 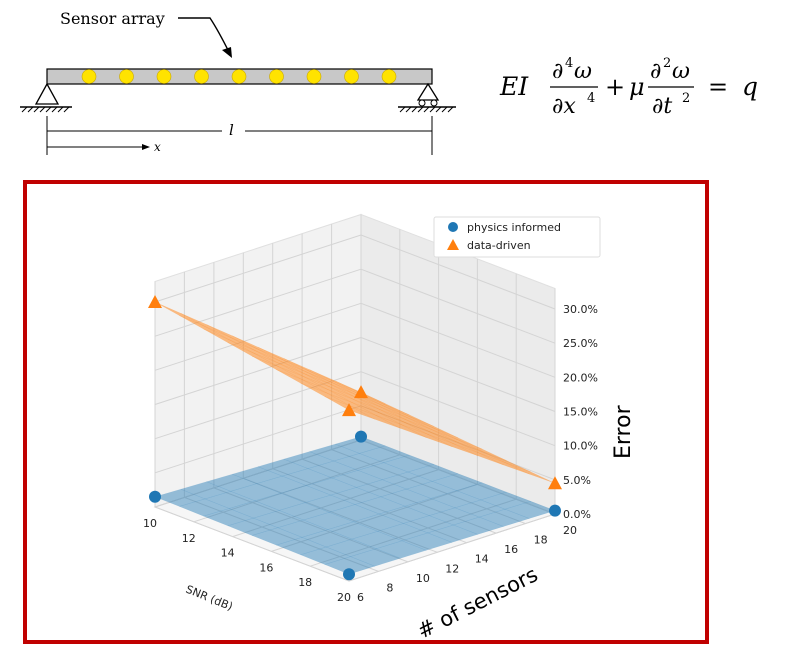 I want to click on z-tick-3: 15.0%, so click(x=580, y=412).